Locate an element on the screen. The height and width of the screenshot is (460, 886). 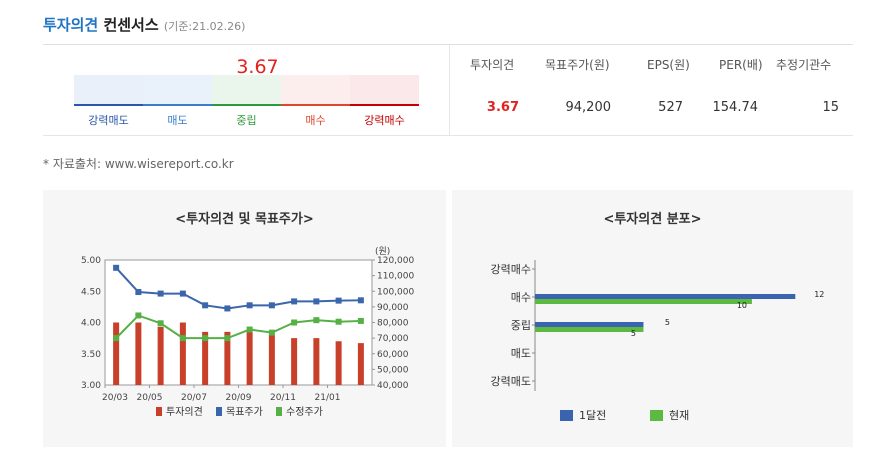
header-title-main: 투자의견 is located at coordinates (71, 25).